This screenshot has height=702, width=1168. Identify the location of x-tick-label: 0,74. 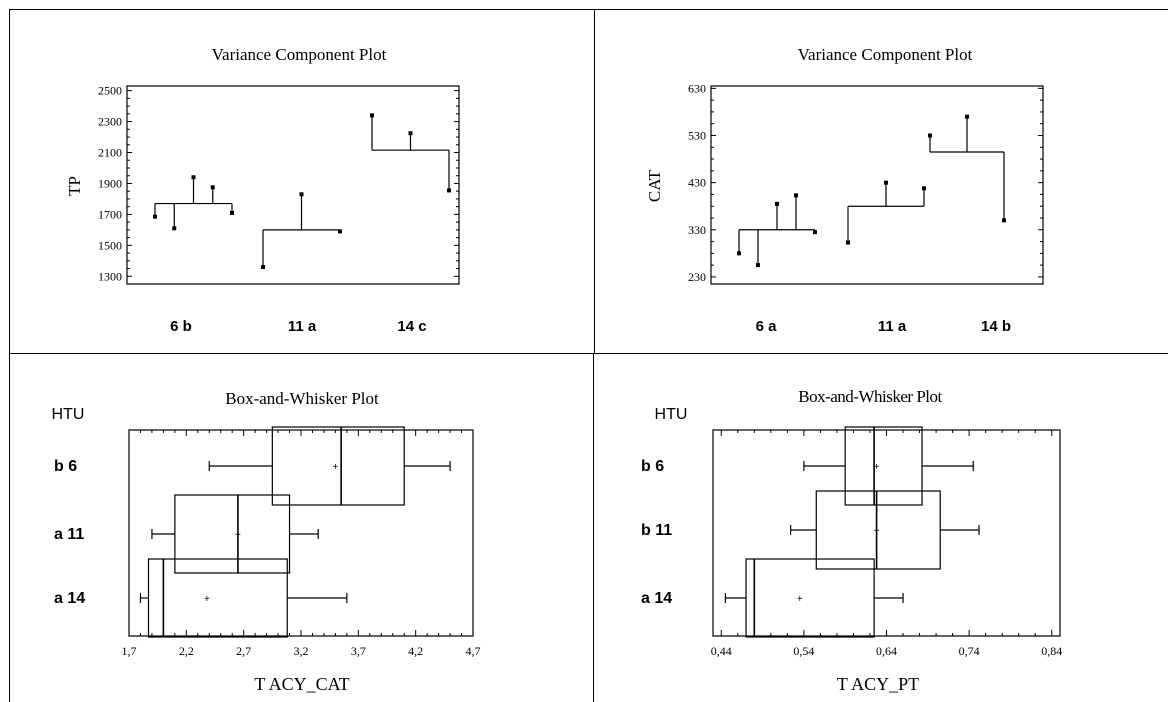
(969, 651).